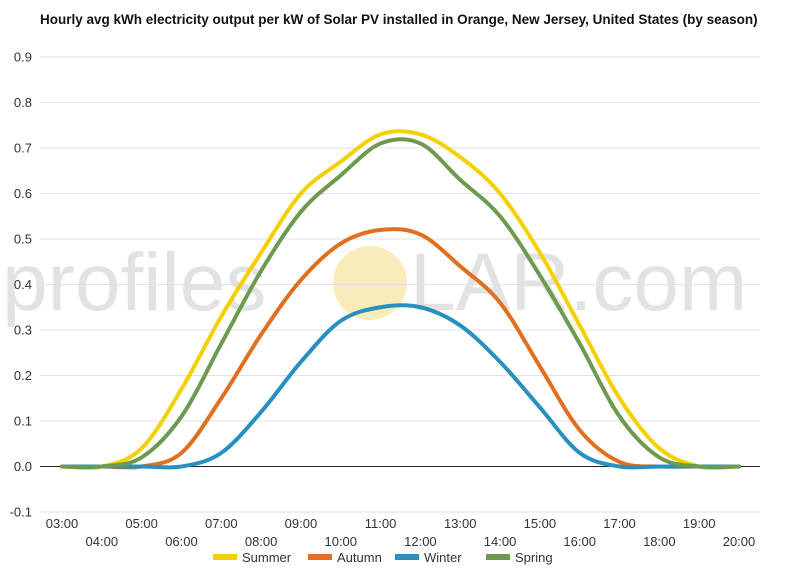  What do you see at coordinates (699, 523) in the screenshot?
I see `x-tick-label: 19:00` at bounding box center [699, 523].